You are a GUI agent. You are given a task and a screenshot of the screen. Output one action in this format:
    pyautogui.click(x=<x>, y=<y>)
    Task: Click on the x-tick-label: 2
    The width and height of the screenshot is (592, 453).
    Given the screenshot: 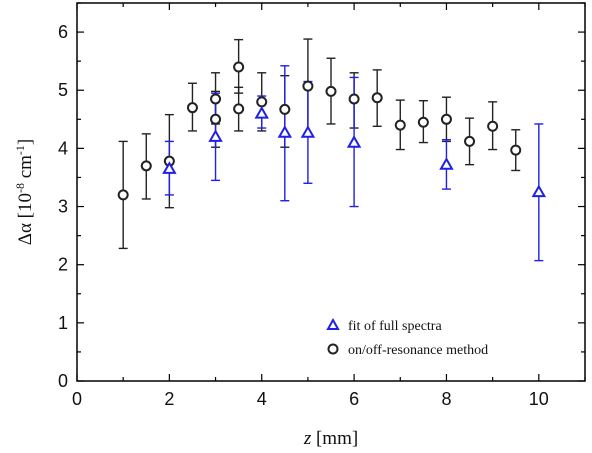 What is the action you would take?
    pyautogui.click(x=169, y=399)
    